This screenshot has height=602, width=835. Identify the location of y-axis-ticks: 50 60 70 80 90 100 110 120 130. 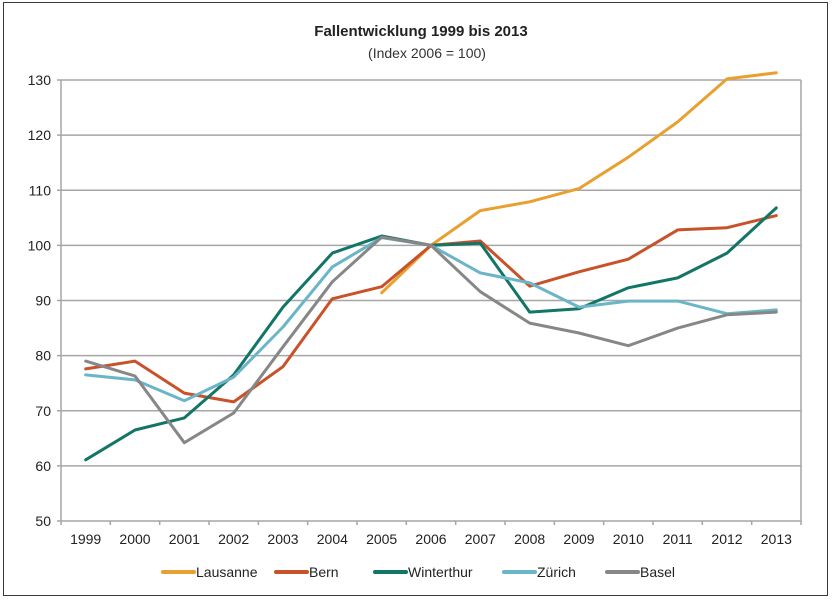
(44, 300).